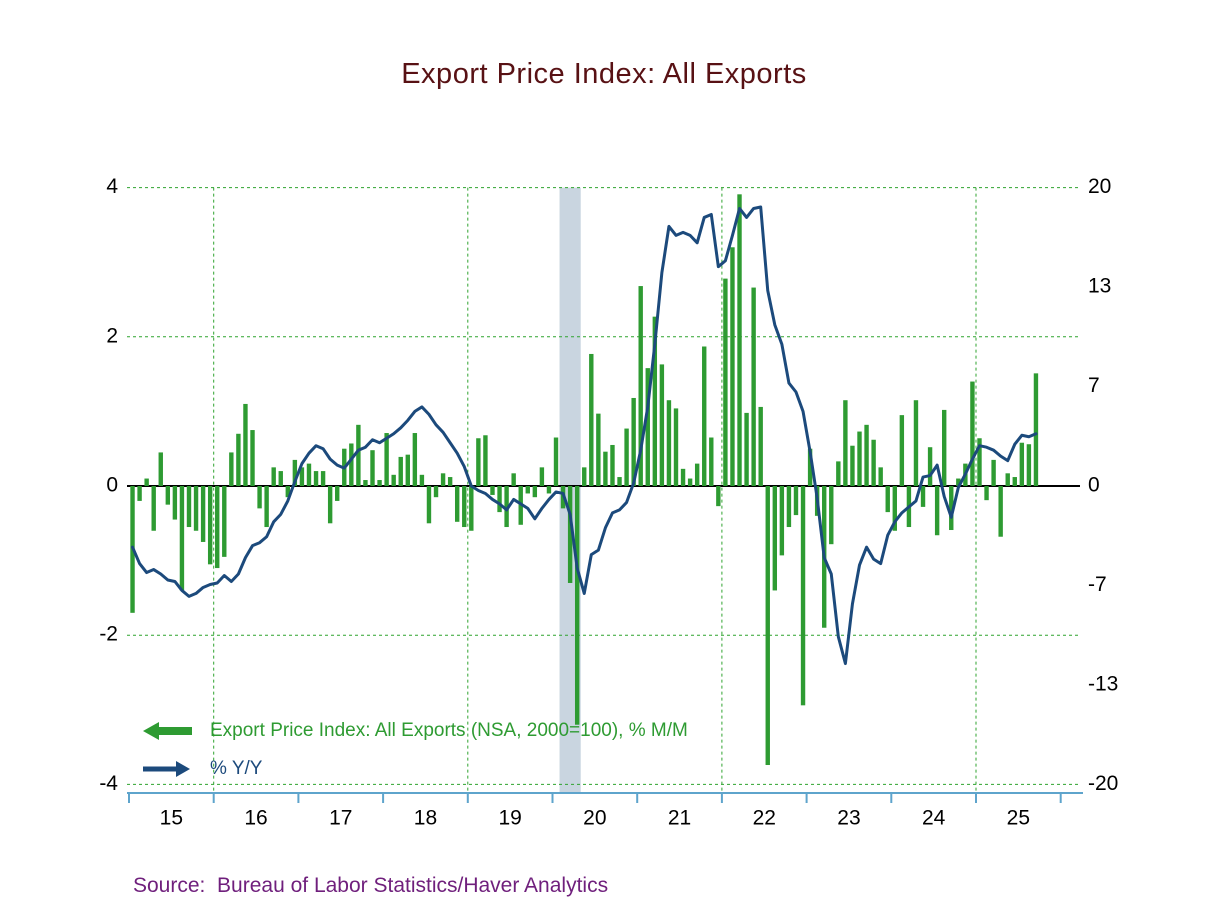  Describe the element at coordinates (108, 783) in the screenshot. I see `left-tick-label: -4` at that location.